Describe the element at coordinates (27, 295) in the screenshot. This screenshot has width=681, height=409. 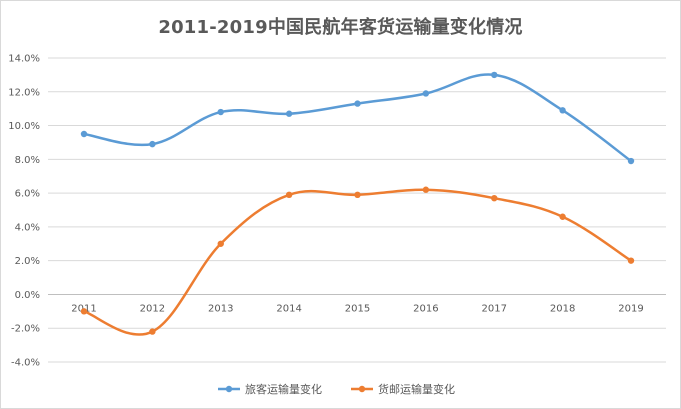
I see `y-tick-label: 0.0%` at that location.